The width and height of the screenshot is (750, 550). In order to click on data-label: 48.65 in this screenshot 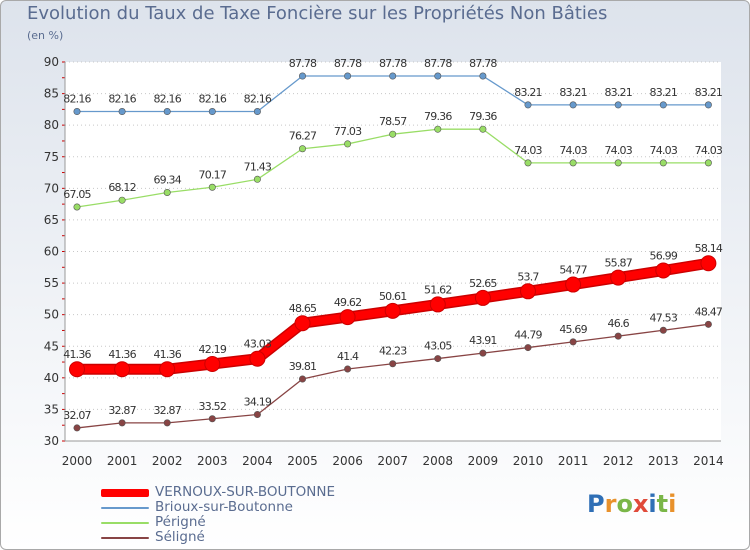, I will do `click(303, 308)`.